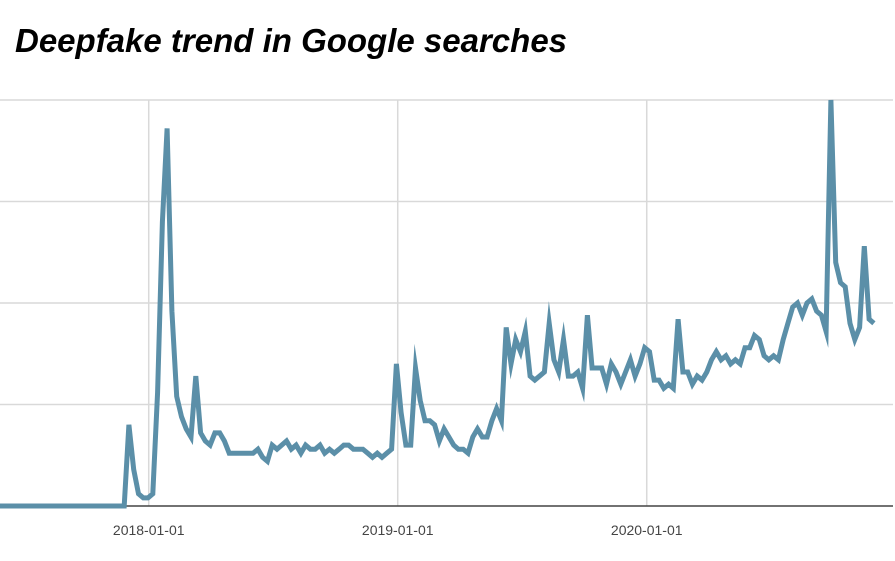 The height and width of the screenshot is (561, 895). I want to click on x-tick-label: 2019-01-01, so click(398, 530).